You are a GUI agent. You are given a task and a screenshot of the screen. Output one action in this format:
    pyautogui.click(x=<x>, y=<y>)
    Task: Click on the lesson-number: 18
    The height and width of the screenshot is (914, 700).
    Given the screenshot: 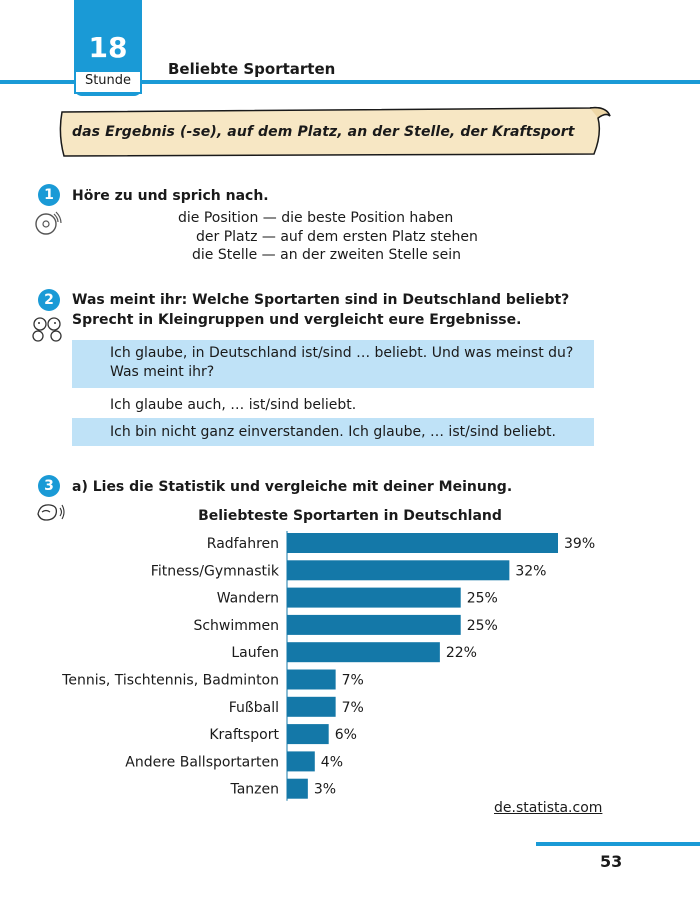 What is the action you would take?
    pyautogui.click(x=108, y=47)
    